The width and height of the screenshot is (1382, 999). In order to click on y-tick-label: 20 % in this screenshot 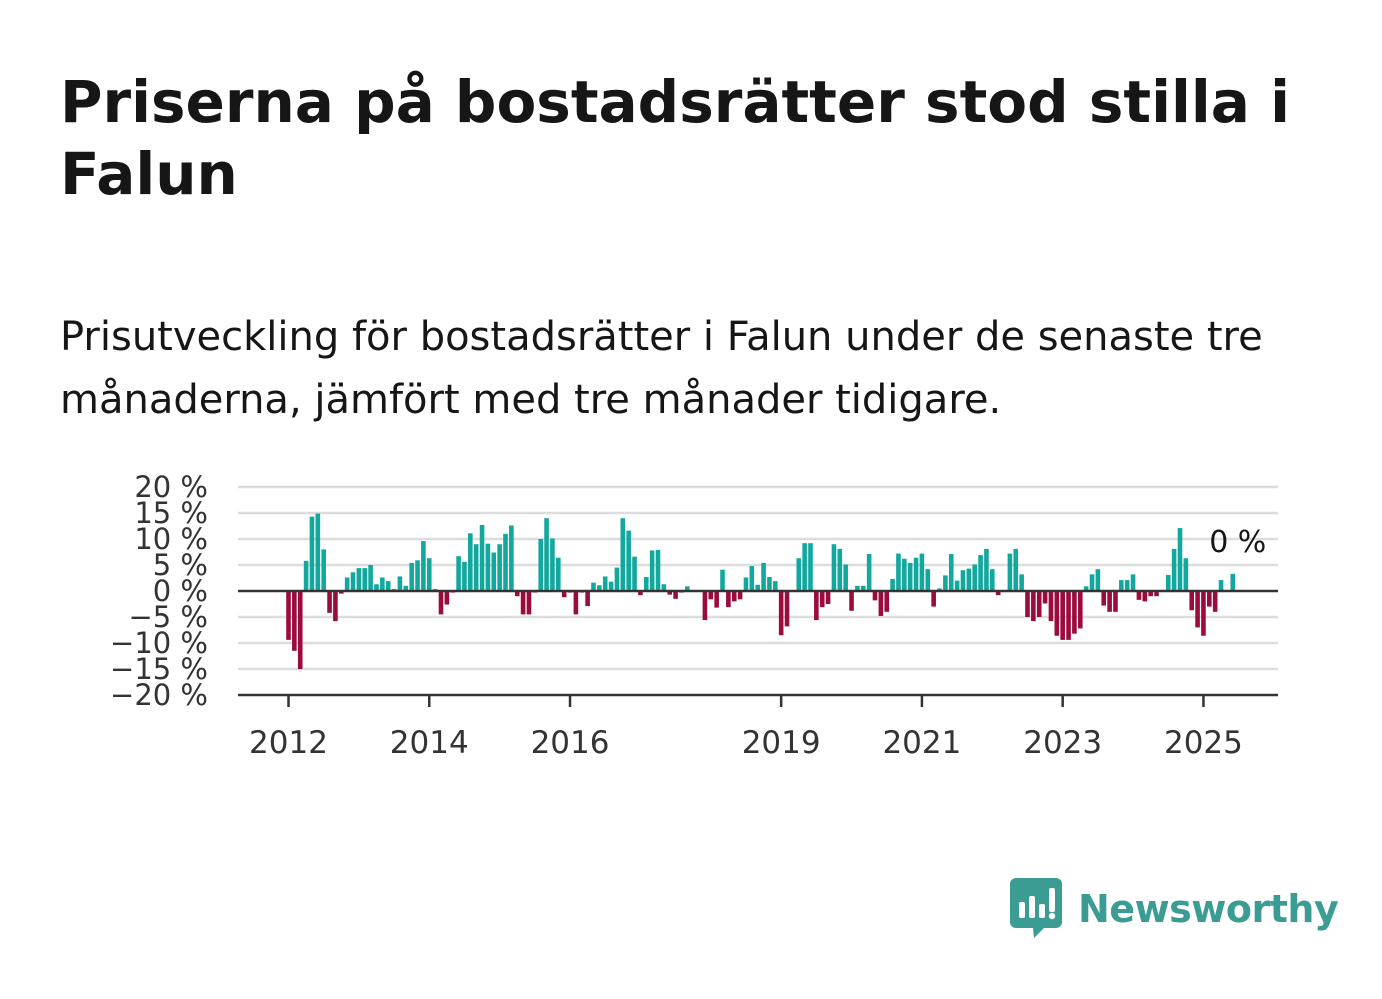, I will do `click(171, 487)`.